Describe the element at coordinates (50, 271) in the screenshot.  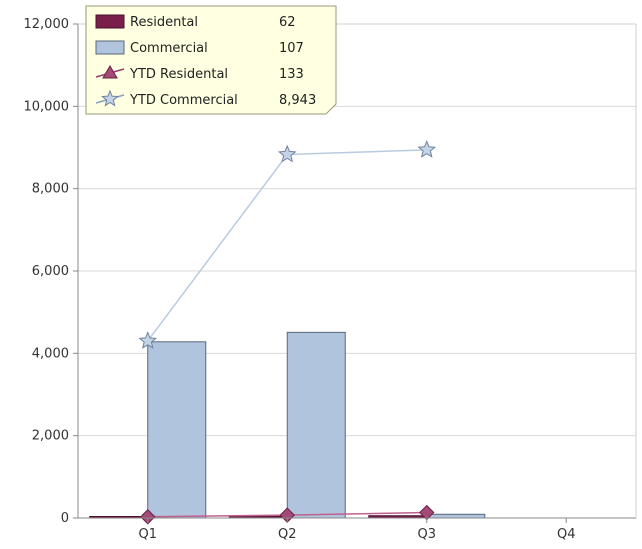
I see `y-tick-label: 6,000` at that location.